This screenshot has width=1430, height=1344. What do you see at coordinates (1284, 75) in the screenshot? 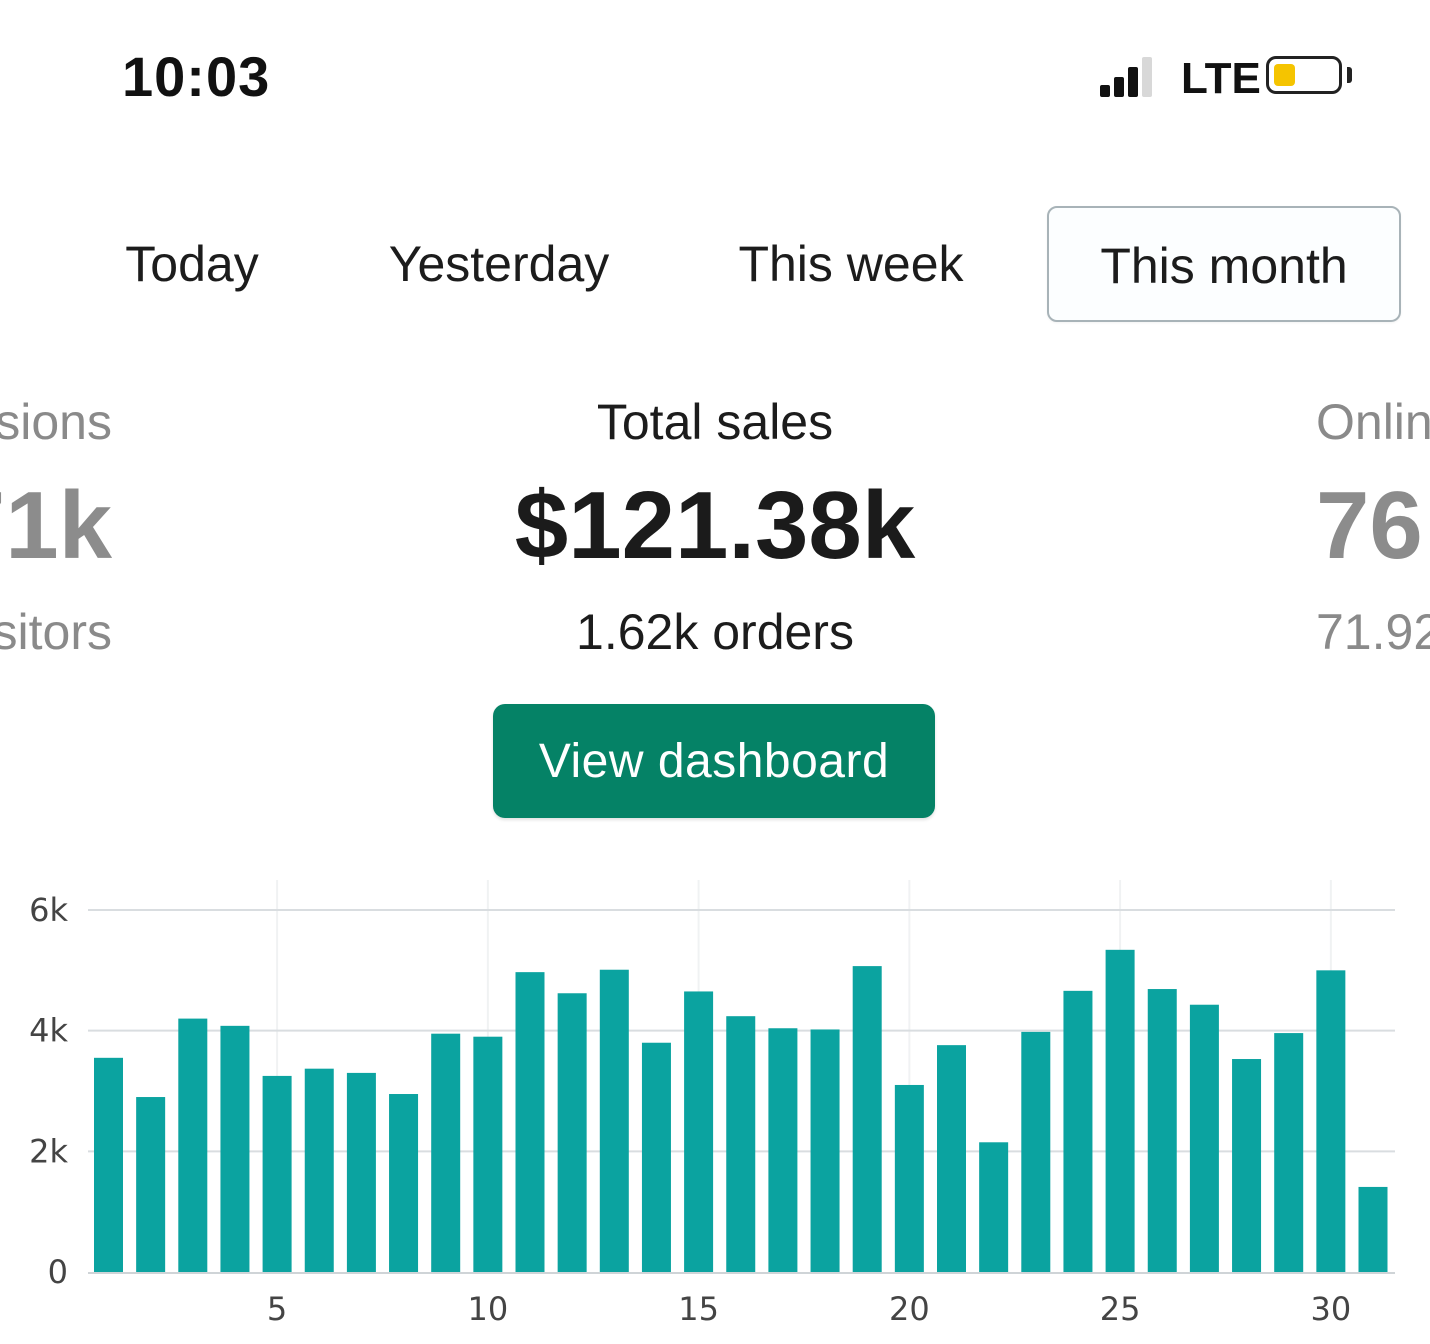
I see `battery-fill` at bounding box center [1284, 75].